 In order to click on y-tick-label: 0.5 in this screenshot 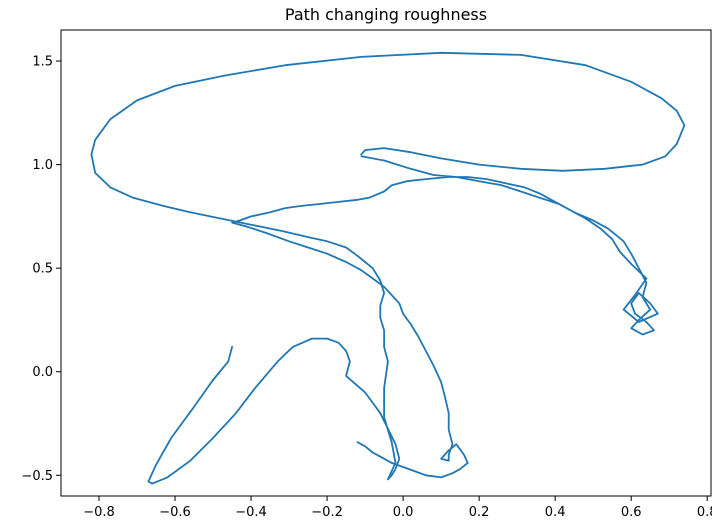, I will do `click(42, 269)`.